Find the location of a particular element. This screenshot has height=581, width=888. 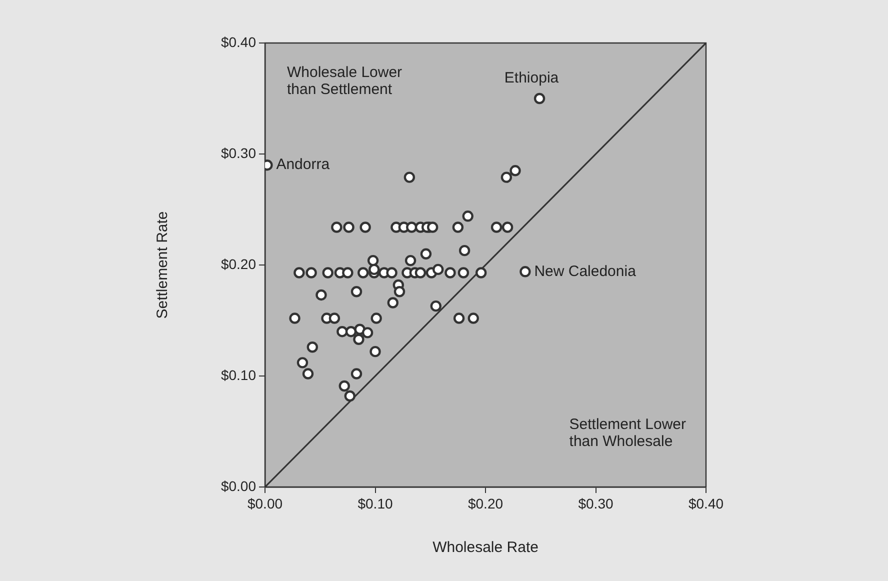

x-tick-label: $0.20 is located at coordinates (486, 503).